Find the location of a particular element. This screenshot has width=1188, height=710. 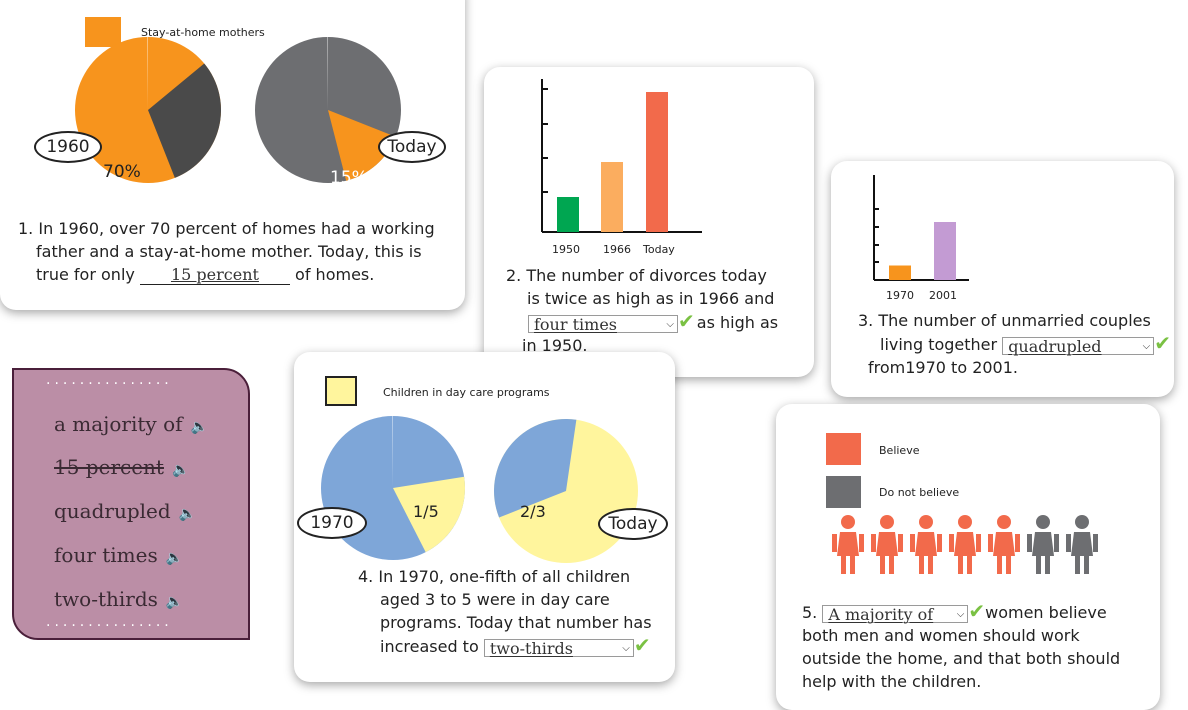

q3-line-3: from1970 to 2001. is located at coordinates (943, 367).